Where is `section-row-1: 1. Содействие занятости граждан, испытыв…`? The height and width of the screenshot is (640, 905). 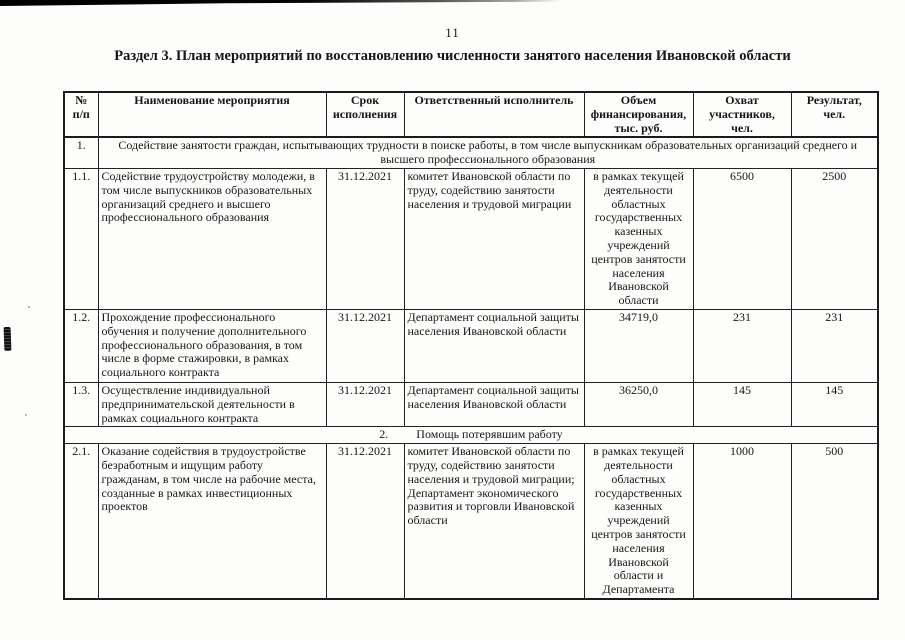
section-row-1: 1. Содействие занятости граждан, испытыв… is located at coordinates (471, 152).